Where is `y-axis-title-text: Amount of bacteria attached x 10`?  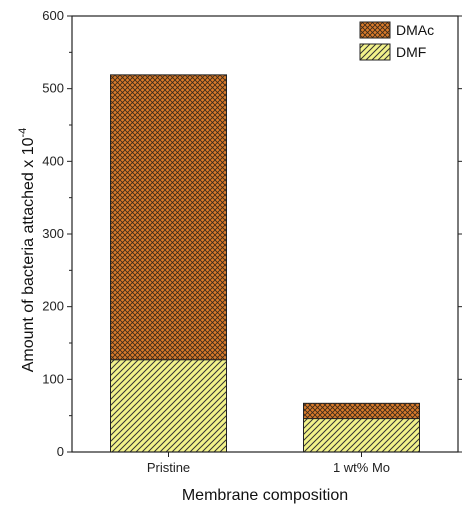 y-axis-title-text: Amount of bacteria attached x 10 is located at coordinates (28, 254).